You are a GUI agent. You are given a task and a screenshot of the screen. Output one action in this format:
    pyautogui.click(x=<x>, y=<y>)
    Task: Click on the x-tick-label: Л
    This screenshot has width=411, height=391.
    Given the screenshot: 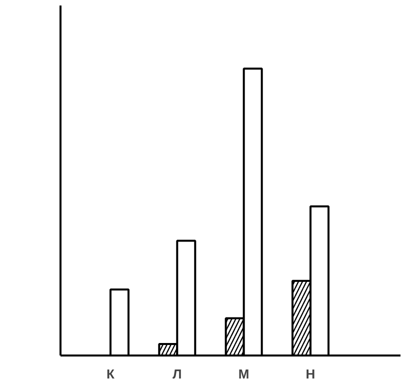 What is the action you would take?
    pyautogui.click(x=177, y=374)
    